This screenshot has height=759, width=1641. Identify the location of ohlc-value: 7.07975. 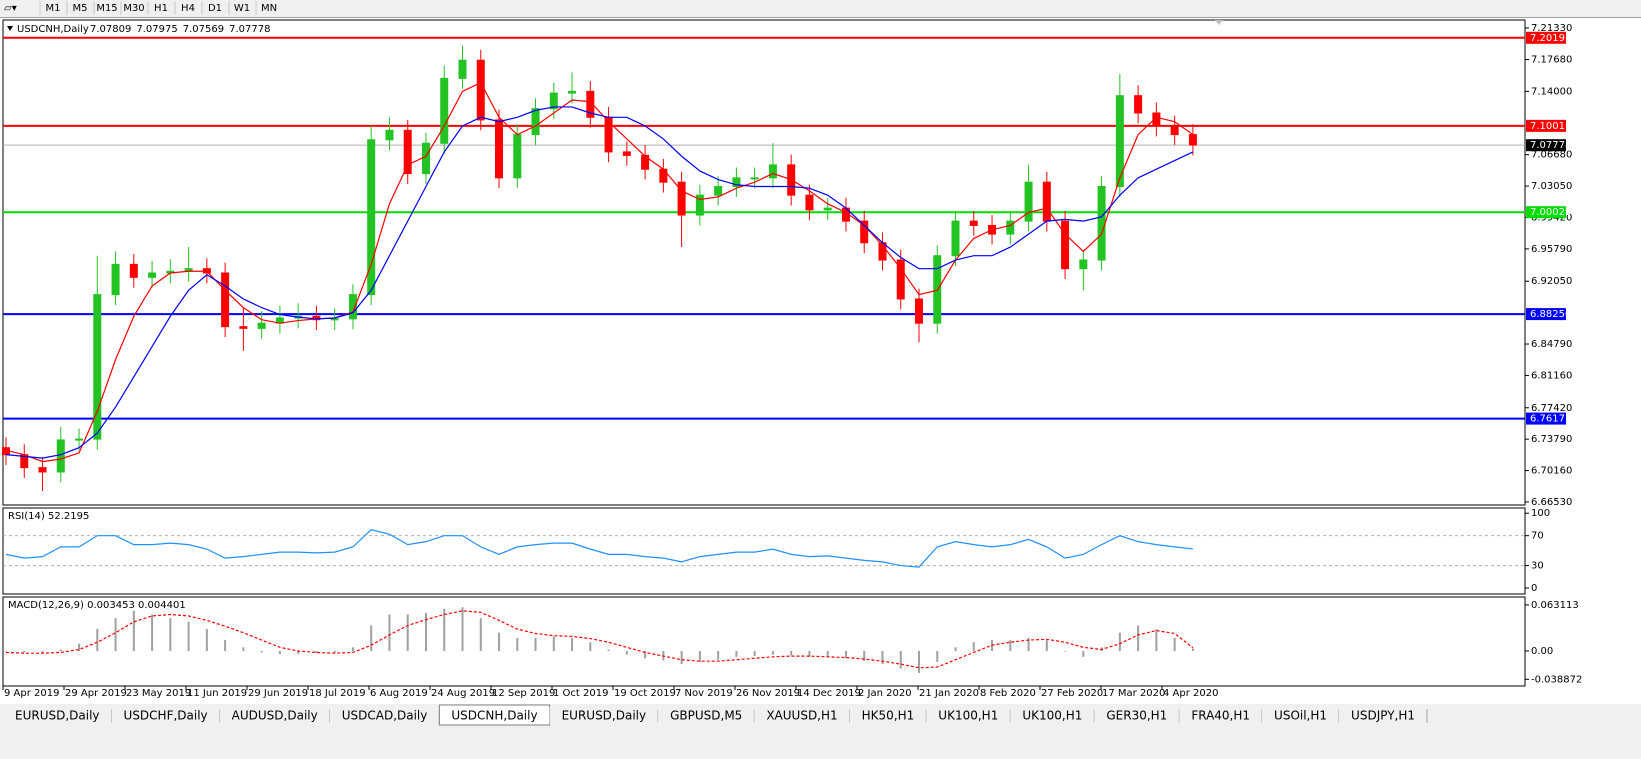
(156, 29).